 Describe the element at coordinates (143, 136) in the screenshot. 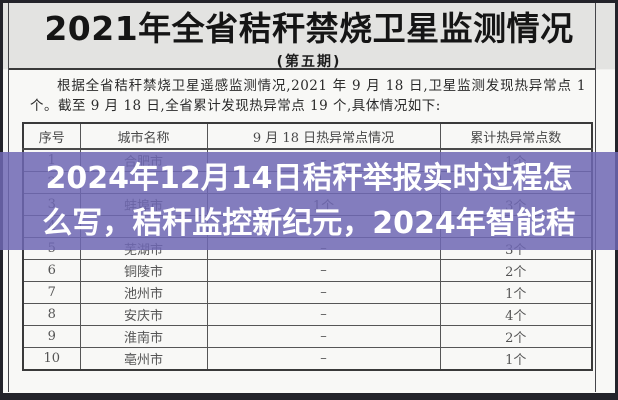

I see `header-cell-city: 城市名称` at that location.